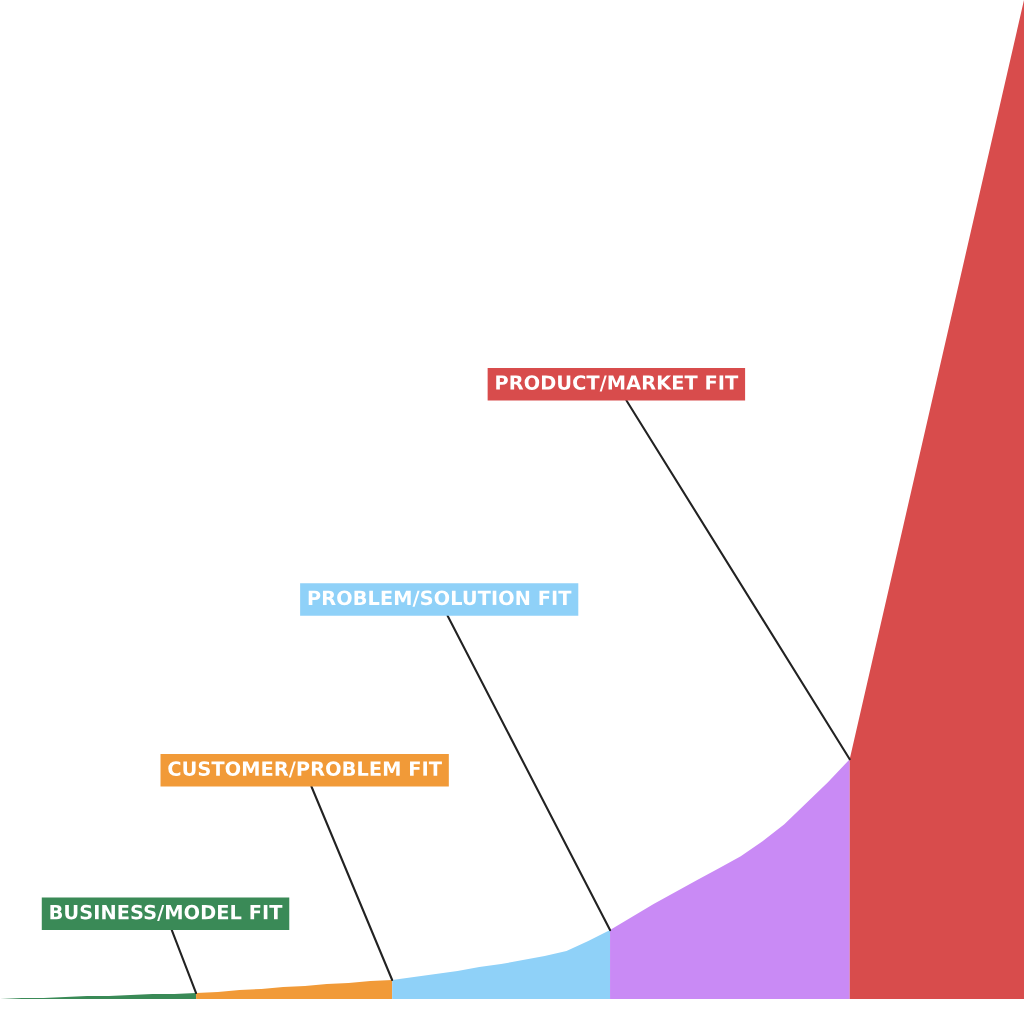 The image size is (1024, 1024). What do you see at coordinates (166, 913) in the screenshot?
I see `annotation: BUSINESS/MODEL FIT` at bounding box center [166, 913].